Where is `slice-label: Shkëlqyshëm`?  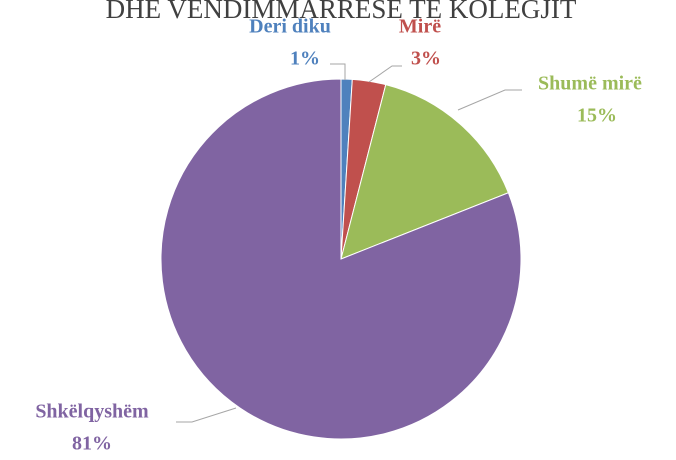 slice-label: Shkëlqyshëm is located at coordinates (92, 412).